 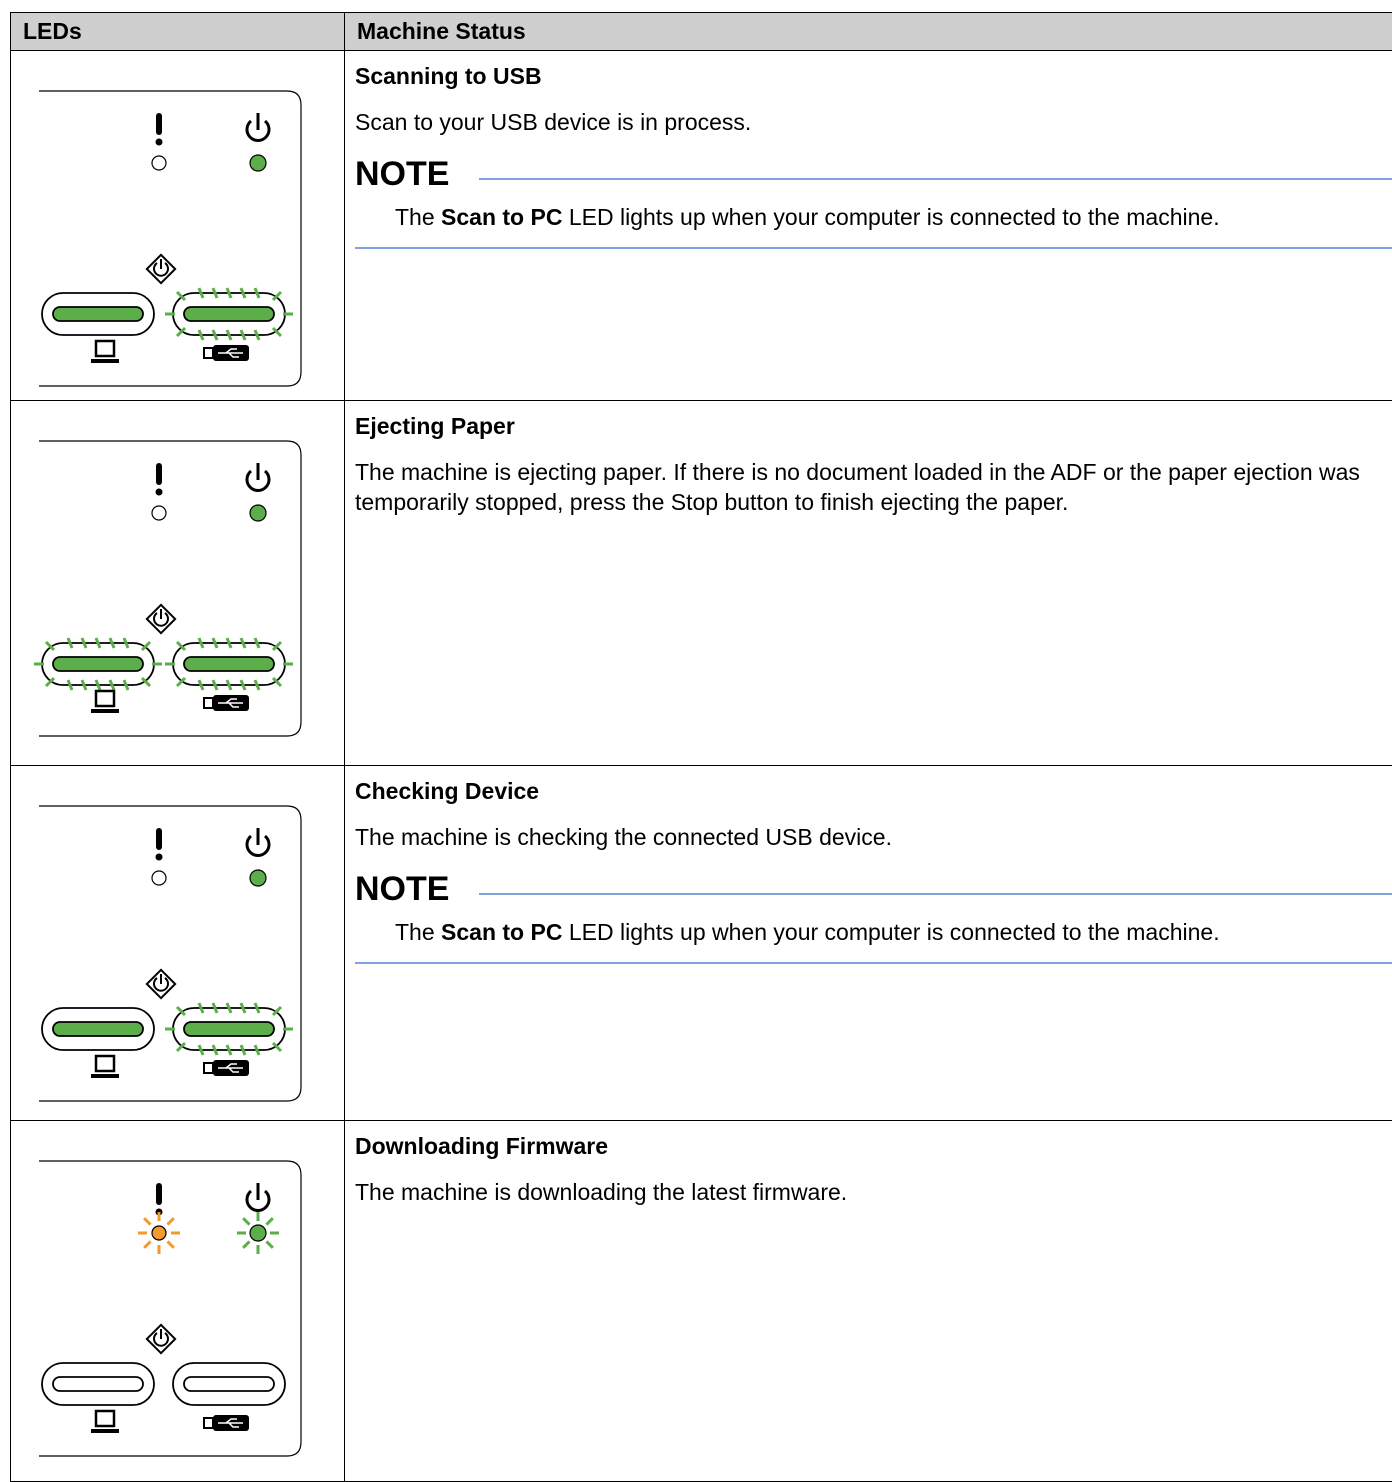 What do you see at coordinates (868, 32) in the screenshot?
I see `header-cell: Machine Status` at bounding box center [868, 32].